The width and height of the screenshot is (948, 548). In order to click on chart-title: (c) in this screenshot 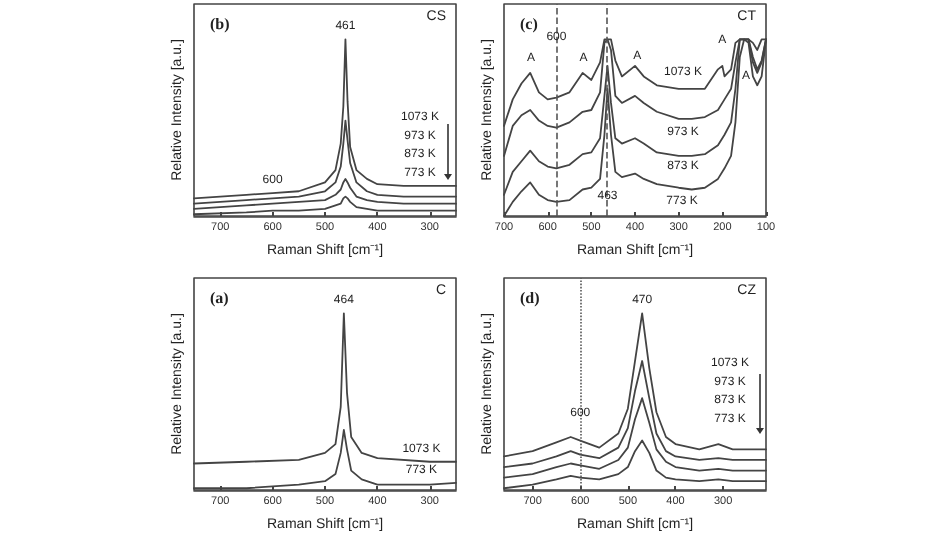, I will do `click(529, 24)`.